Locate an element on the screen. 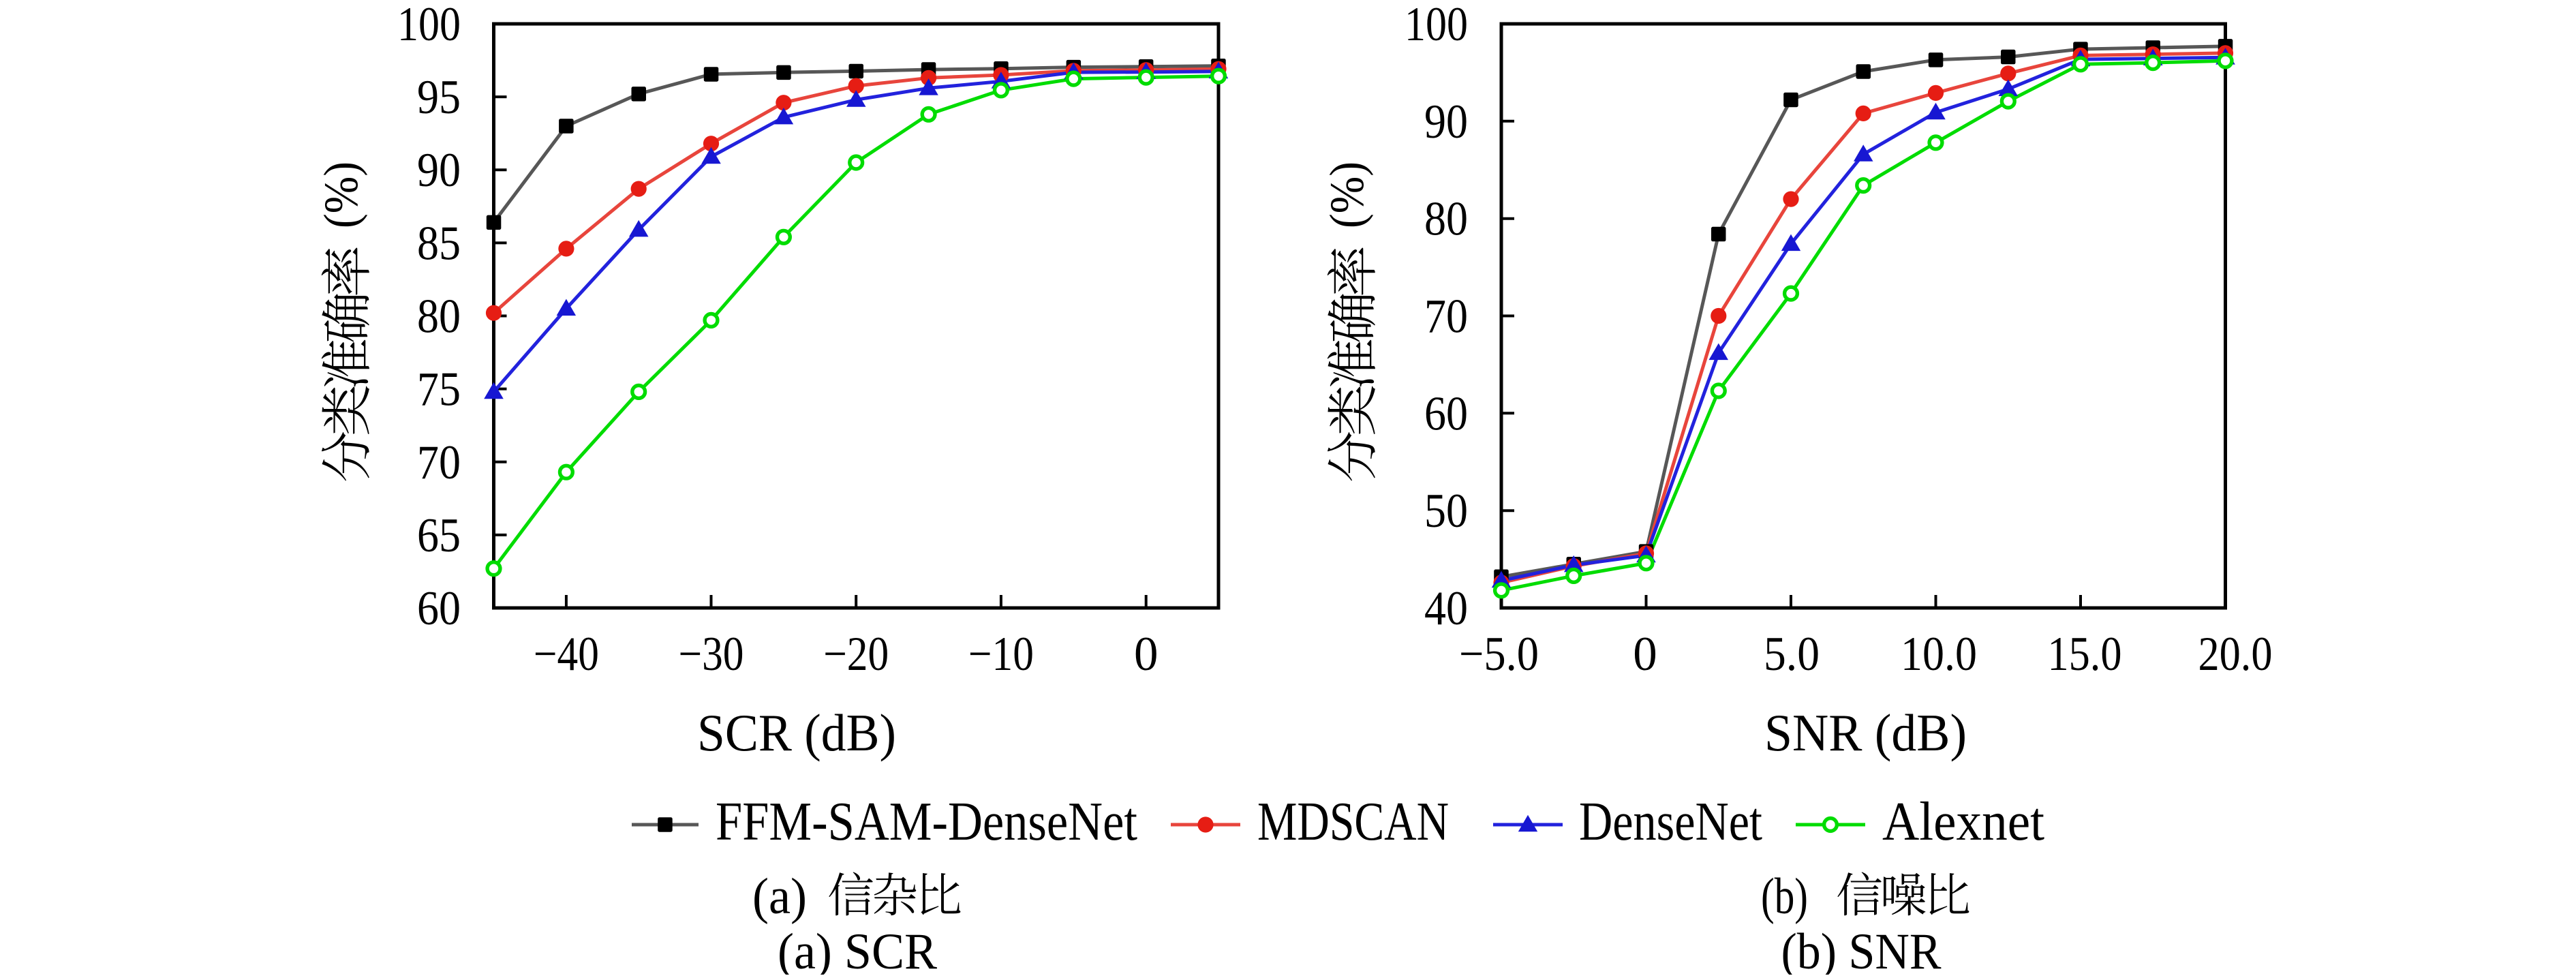 Image resolution: width=2576 pixels, height=978 pixels. svg-text: (a) SCR is located at coordinates (858, 949).